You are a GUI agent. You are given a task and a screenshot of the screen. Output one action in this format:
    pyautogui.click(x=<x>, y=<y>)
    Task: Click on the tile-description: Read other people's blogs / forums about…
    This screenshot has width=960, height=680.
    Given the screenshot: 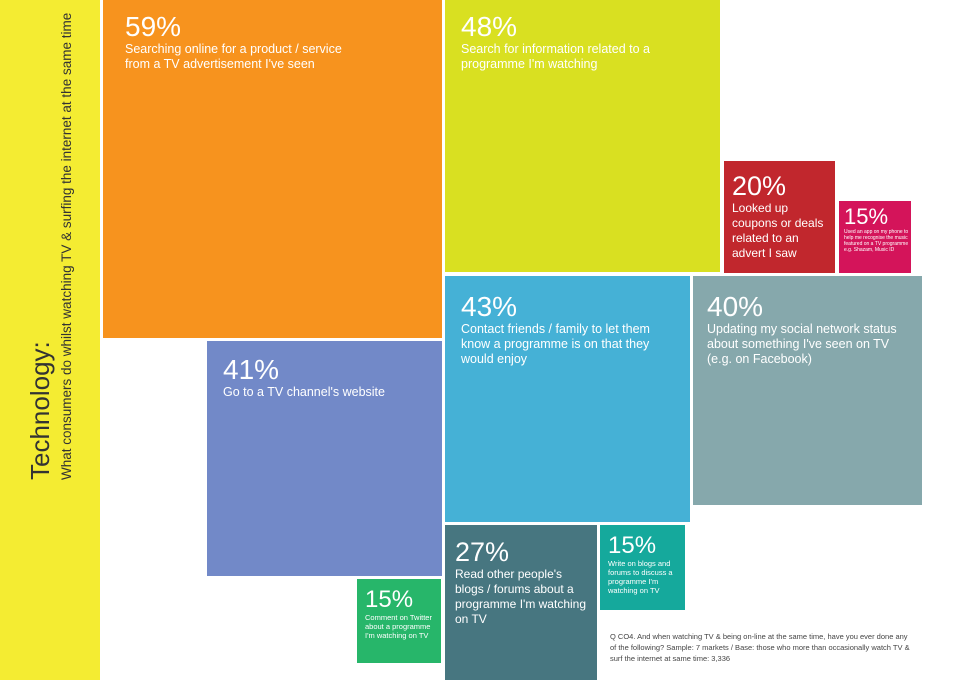 What is the action you would take?
    pyautogui.click(x=521, y=596)
    